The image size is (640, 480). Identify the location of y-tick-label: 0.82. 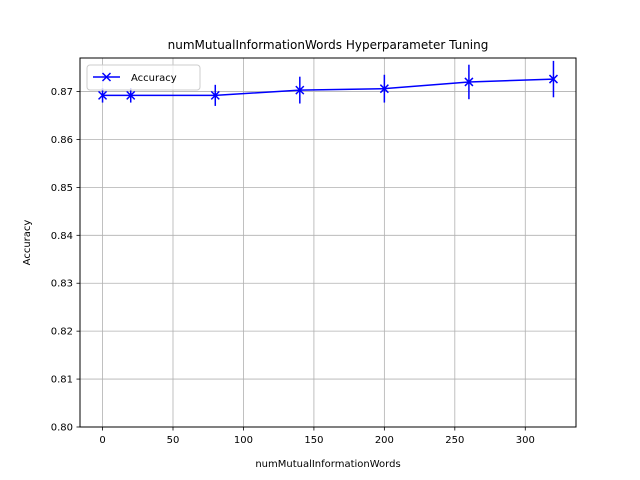
(62, 332).